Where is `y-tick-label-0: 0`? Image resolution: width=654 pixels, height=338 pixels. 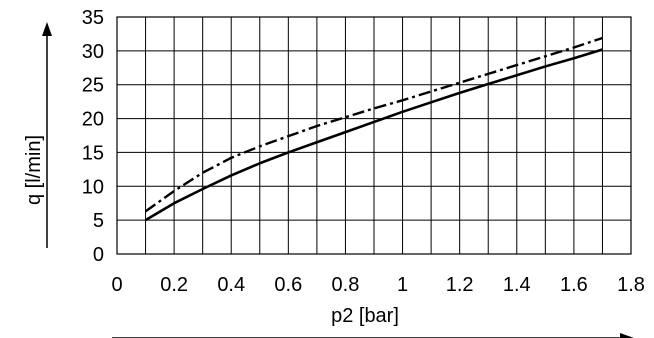
y-tick-label-0: 0 is located at coordinates (98, 255).